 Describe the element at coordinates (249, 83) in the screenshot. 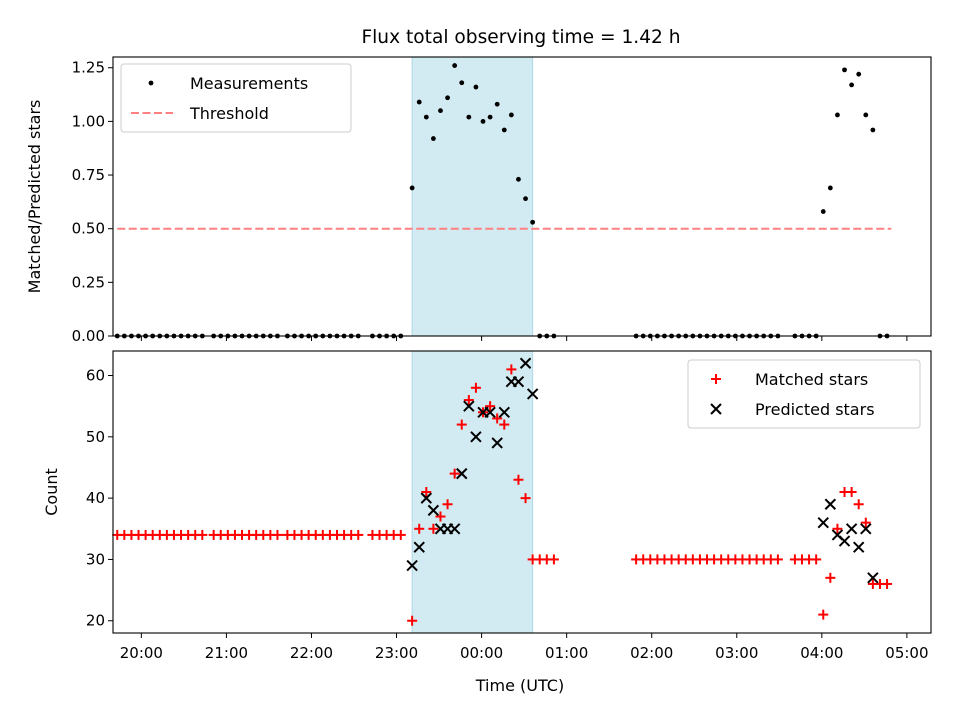

I see `legend-measurements-label: Measurements` at that location.